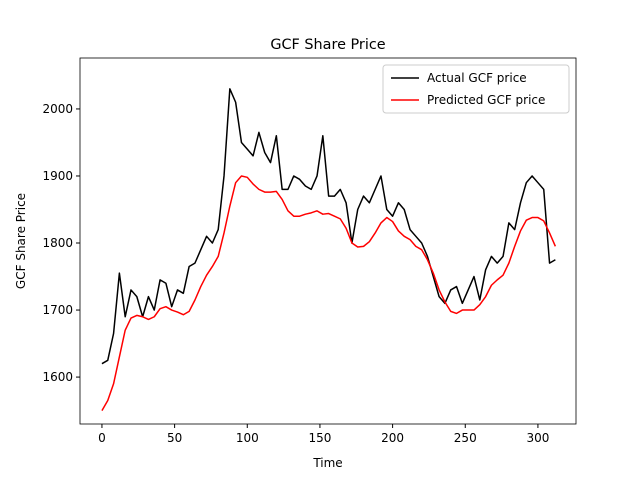  What do you see at coordinates (57, 109) in the screenshot?
I see `y-tick-label: 2000` at bounding box center [57, 109].